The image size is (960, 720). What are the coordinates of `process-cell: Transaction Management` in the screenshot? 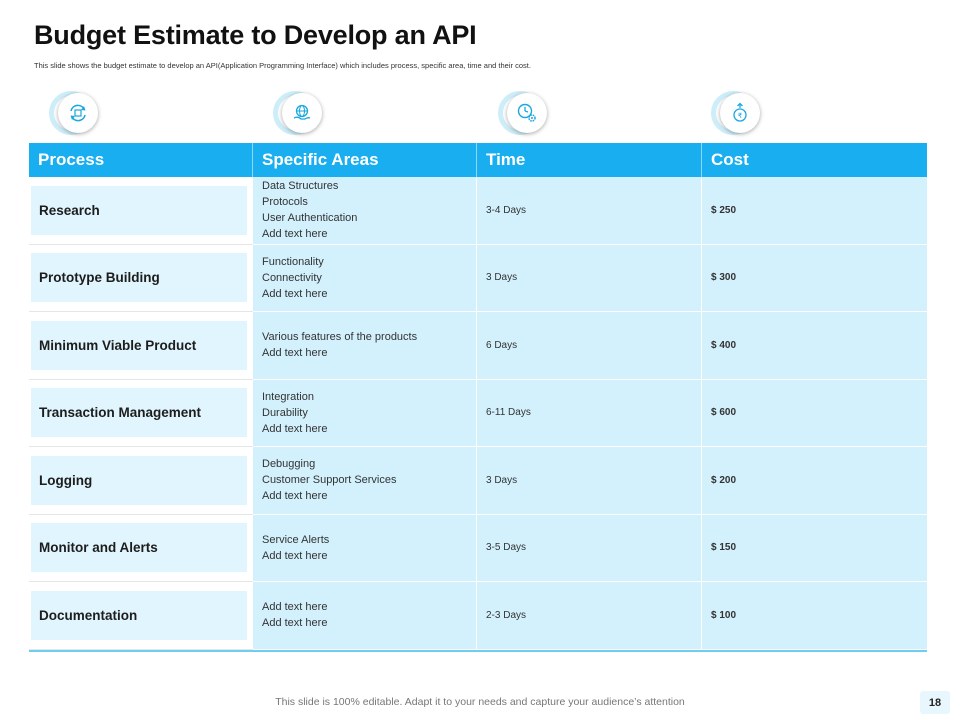 It's located at (139, 413).